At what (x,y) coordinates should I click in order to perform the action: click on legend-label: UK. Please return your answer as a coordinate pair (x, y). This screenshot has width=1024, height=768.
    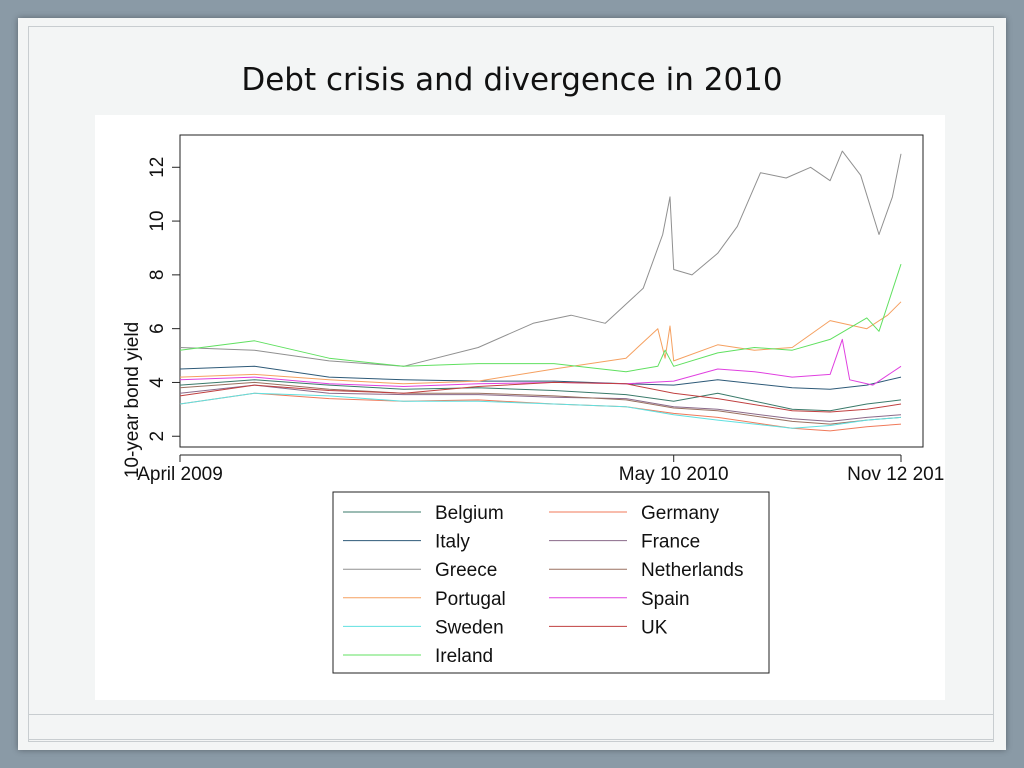
    Looking at the image, I should click on (654, 627).